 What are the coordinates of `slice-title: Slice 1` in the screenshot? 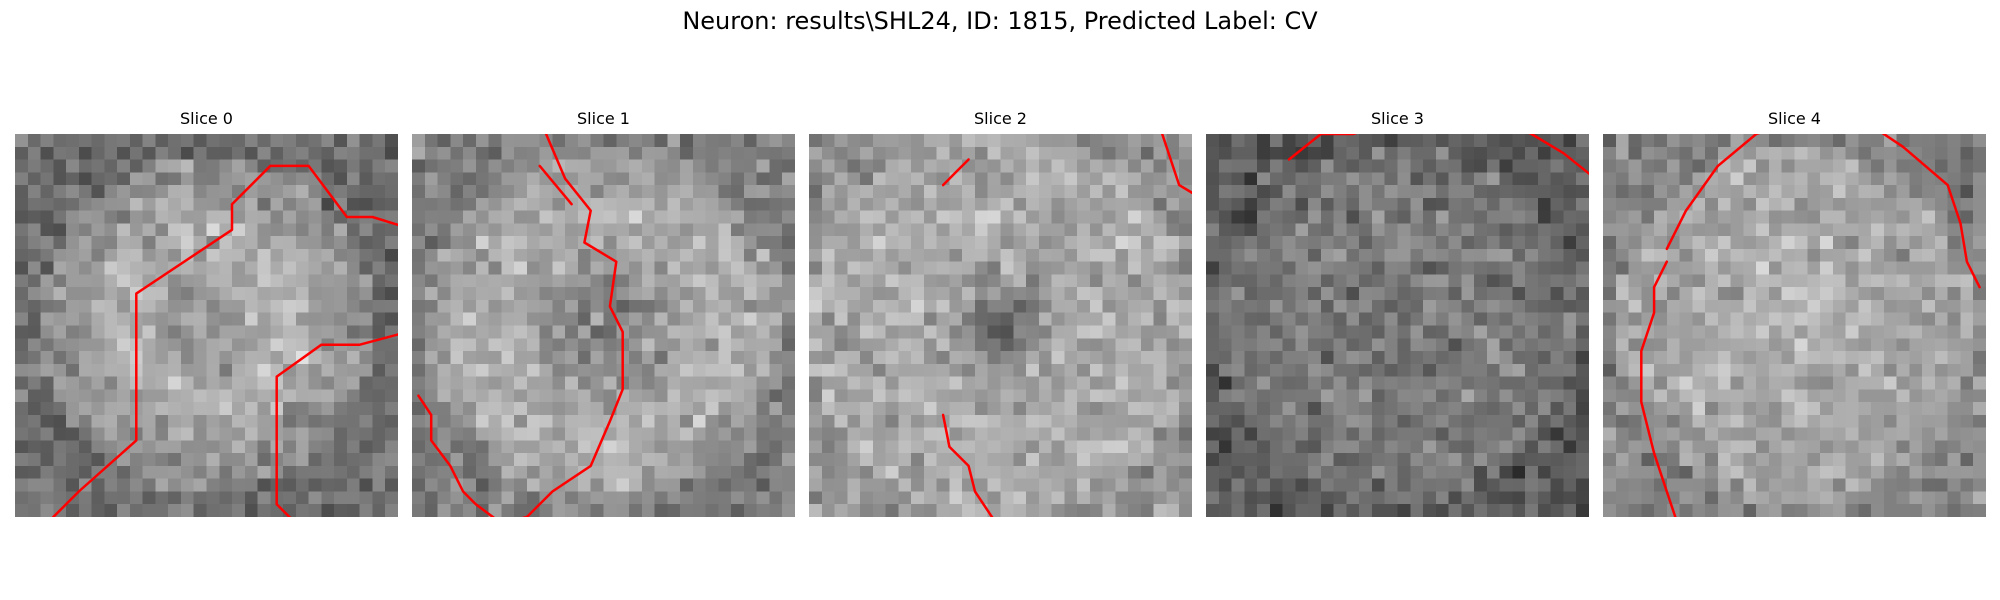 It's located at (603, 118).